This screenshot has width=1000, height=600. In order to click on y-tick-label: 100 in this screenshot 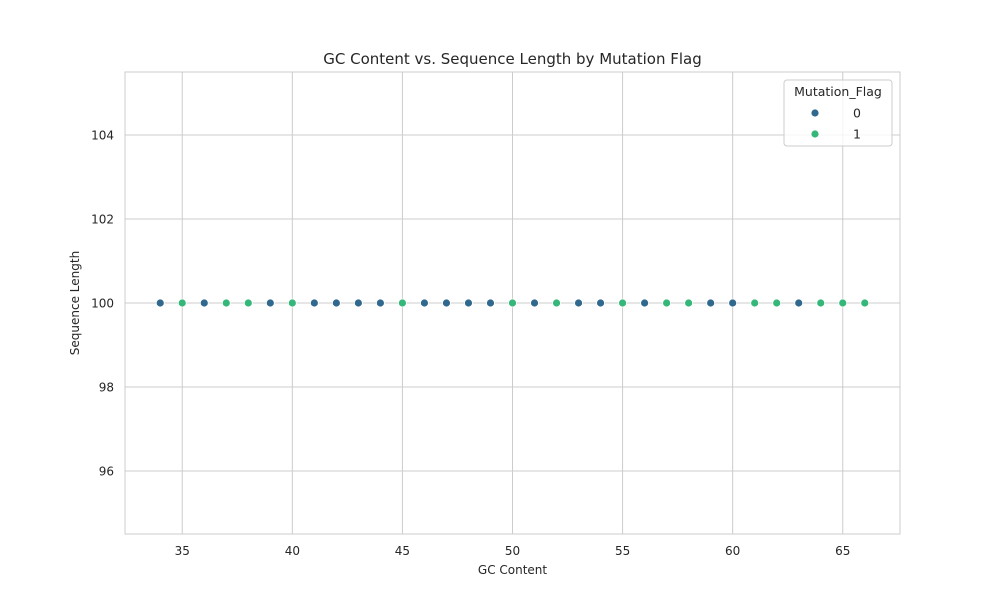, I will do `click(102, 304)`.